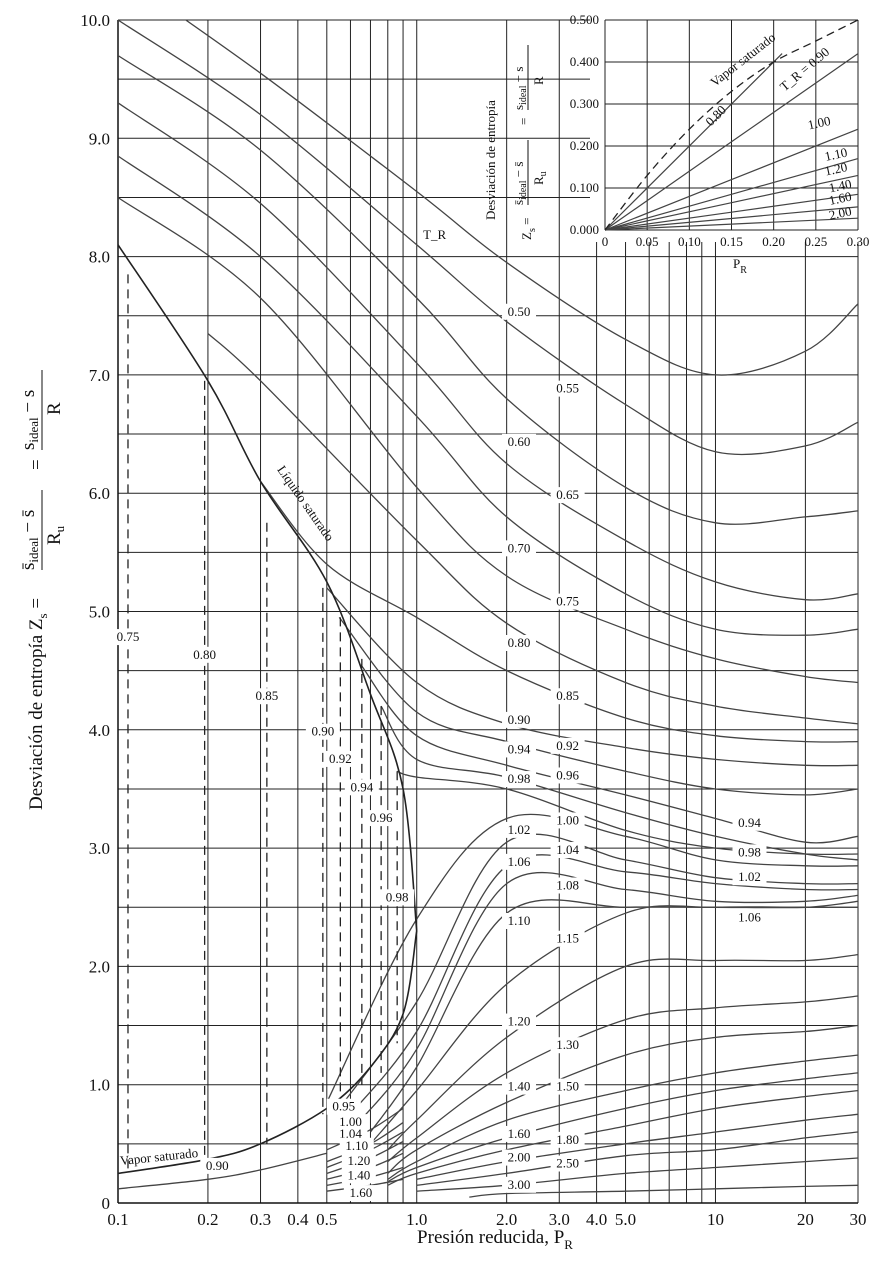 The width and height of the screenshot is (874, 1281). I want to click on curve-label: 1.50, so click(567, 1086).